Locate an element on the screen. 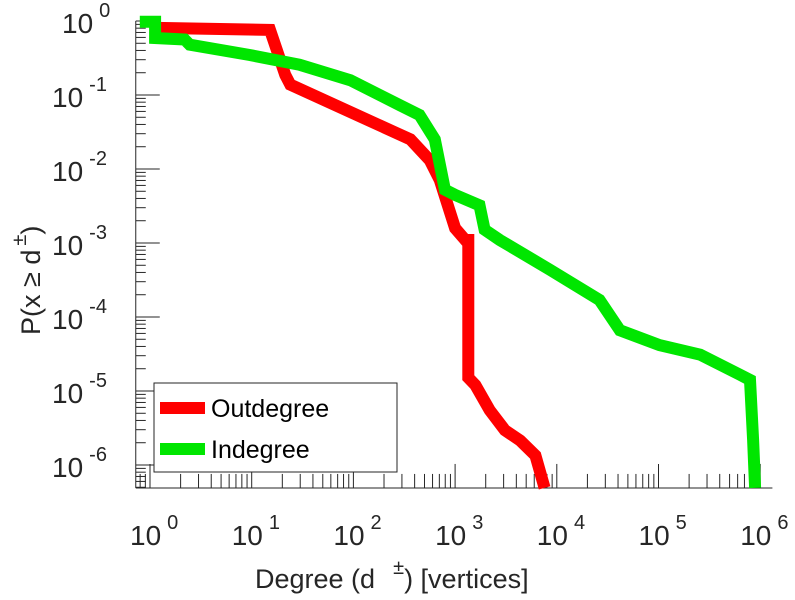 Image resolution: width=795 pixels, height=600 pixels. legend-box is located at coordinates (275, 427).